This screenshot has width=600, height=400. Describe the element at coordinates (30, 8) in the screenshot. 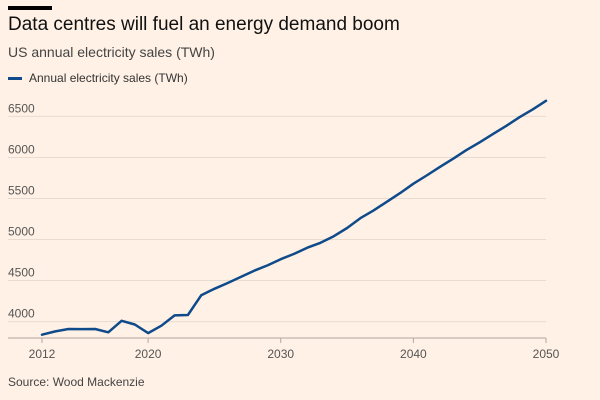

I see `brand-bar` at that location.